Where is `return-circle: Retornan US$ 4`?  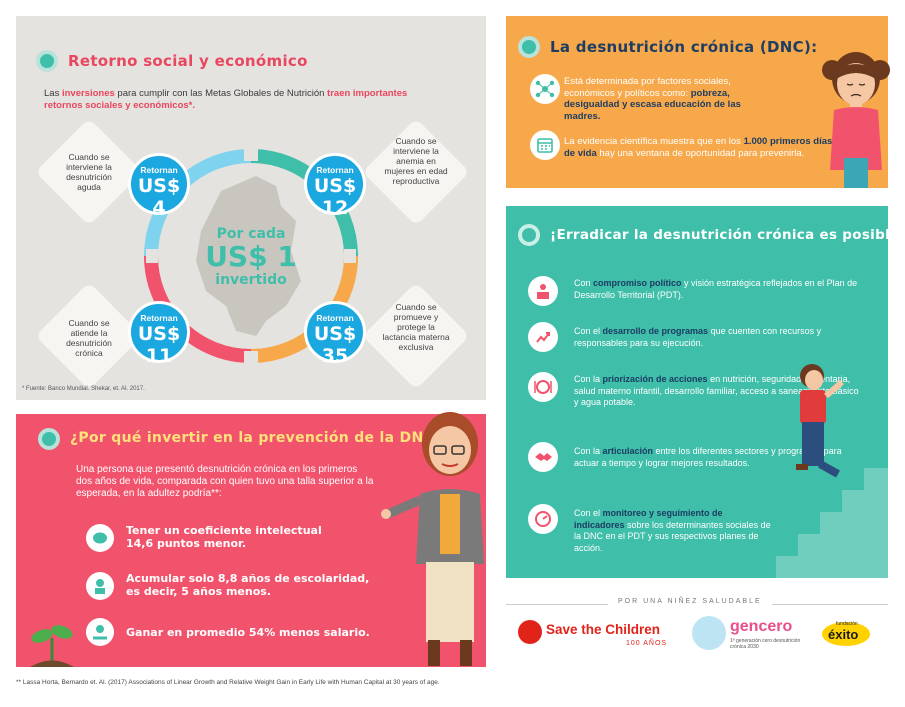
return-circle: Retornan US$ 4 is located at coordinates (159, 186).